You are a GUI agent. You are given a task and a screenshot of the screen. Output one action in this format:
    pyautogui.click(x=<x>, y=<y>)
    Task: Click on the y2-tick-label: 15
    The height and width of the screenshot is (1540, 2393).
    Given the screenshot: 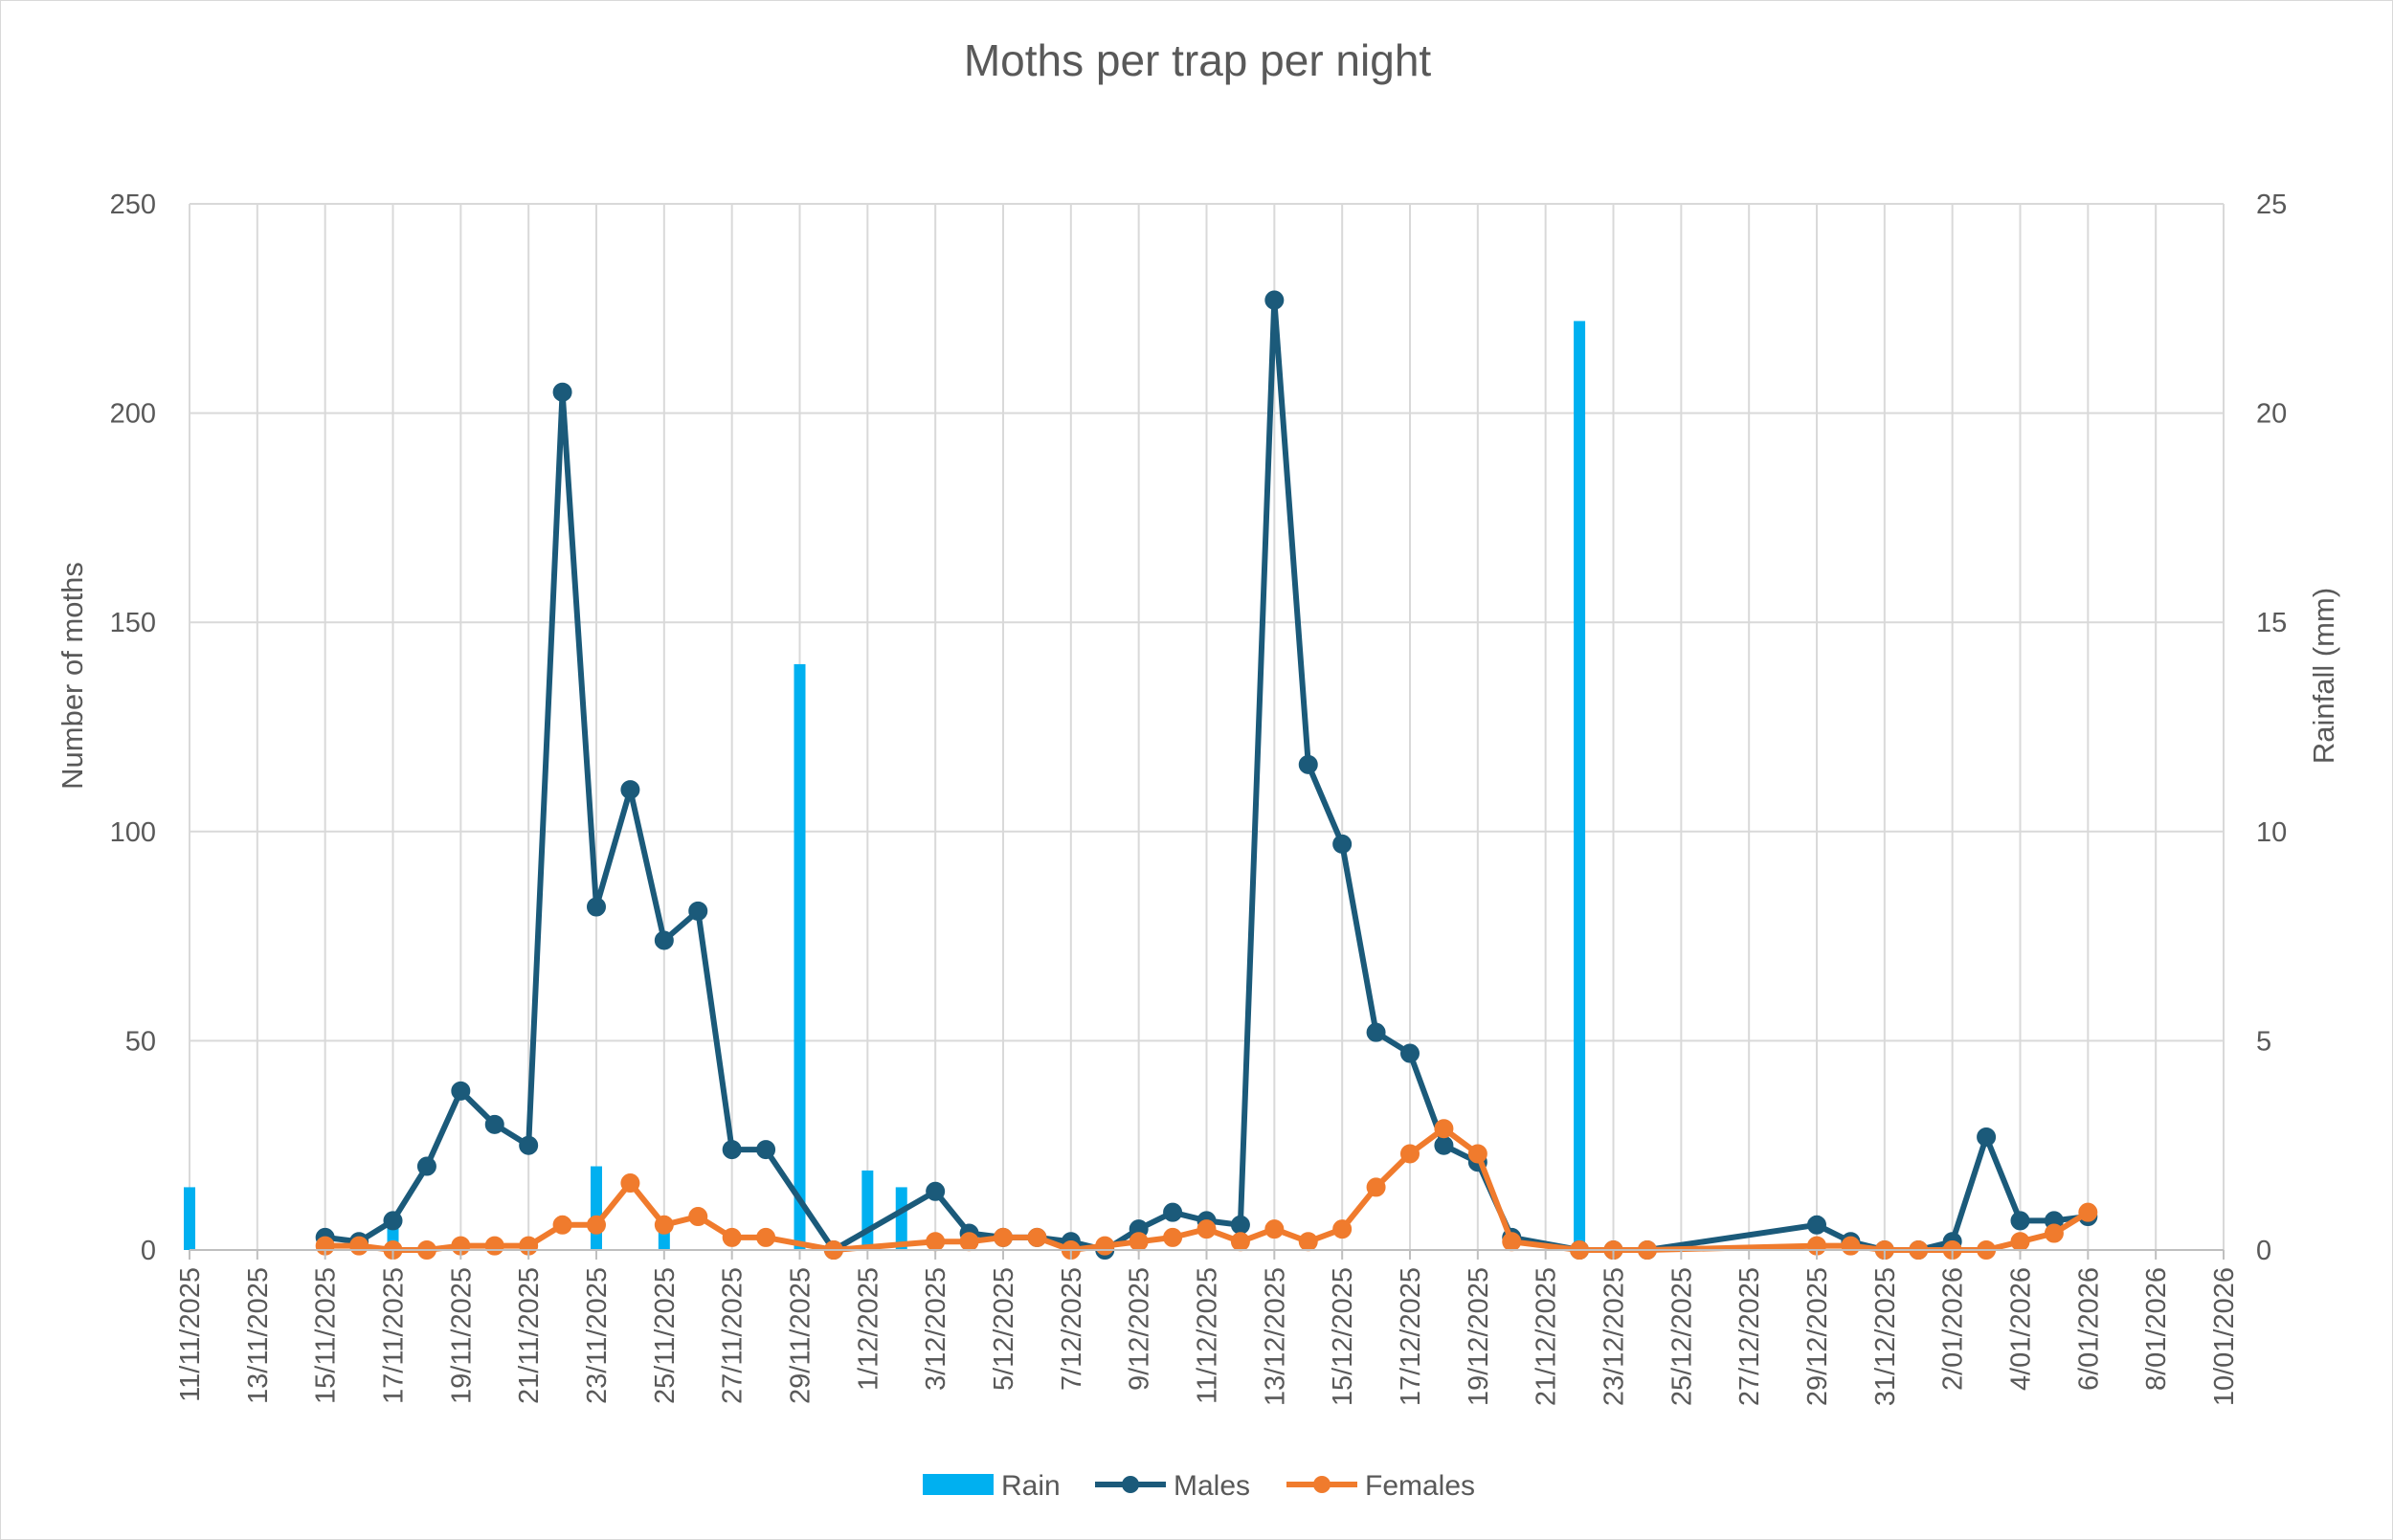 What is the action you would take?
    pyautogui.click(x=2271, y=623)
    